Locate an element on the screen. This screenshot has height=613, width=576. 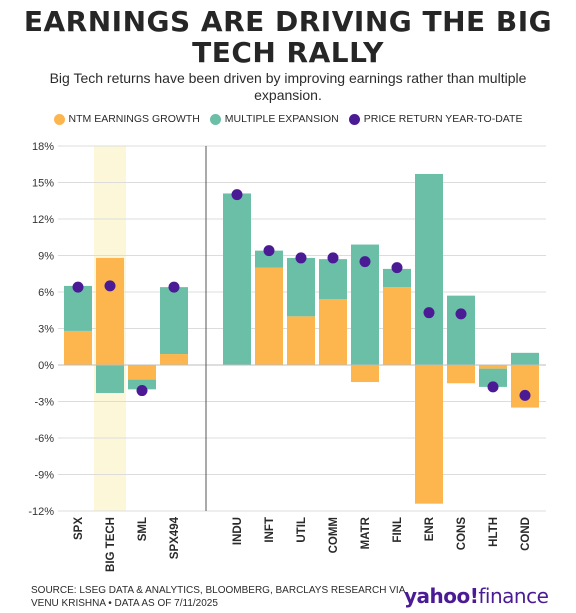
bar-earnings-finl is located at coordinates (397, 326).